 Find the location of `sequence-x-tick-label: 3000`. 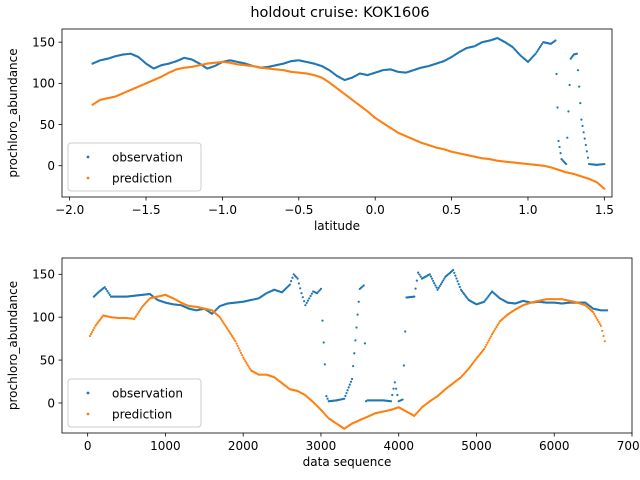

sequence-x-tick-label: 3000 is located at coordinates (321, 446).